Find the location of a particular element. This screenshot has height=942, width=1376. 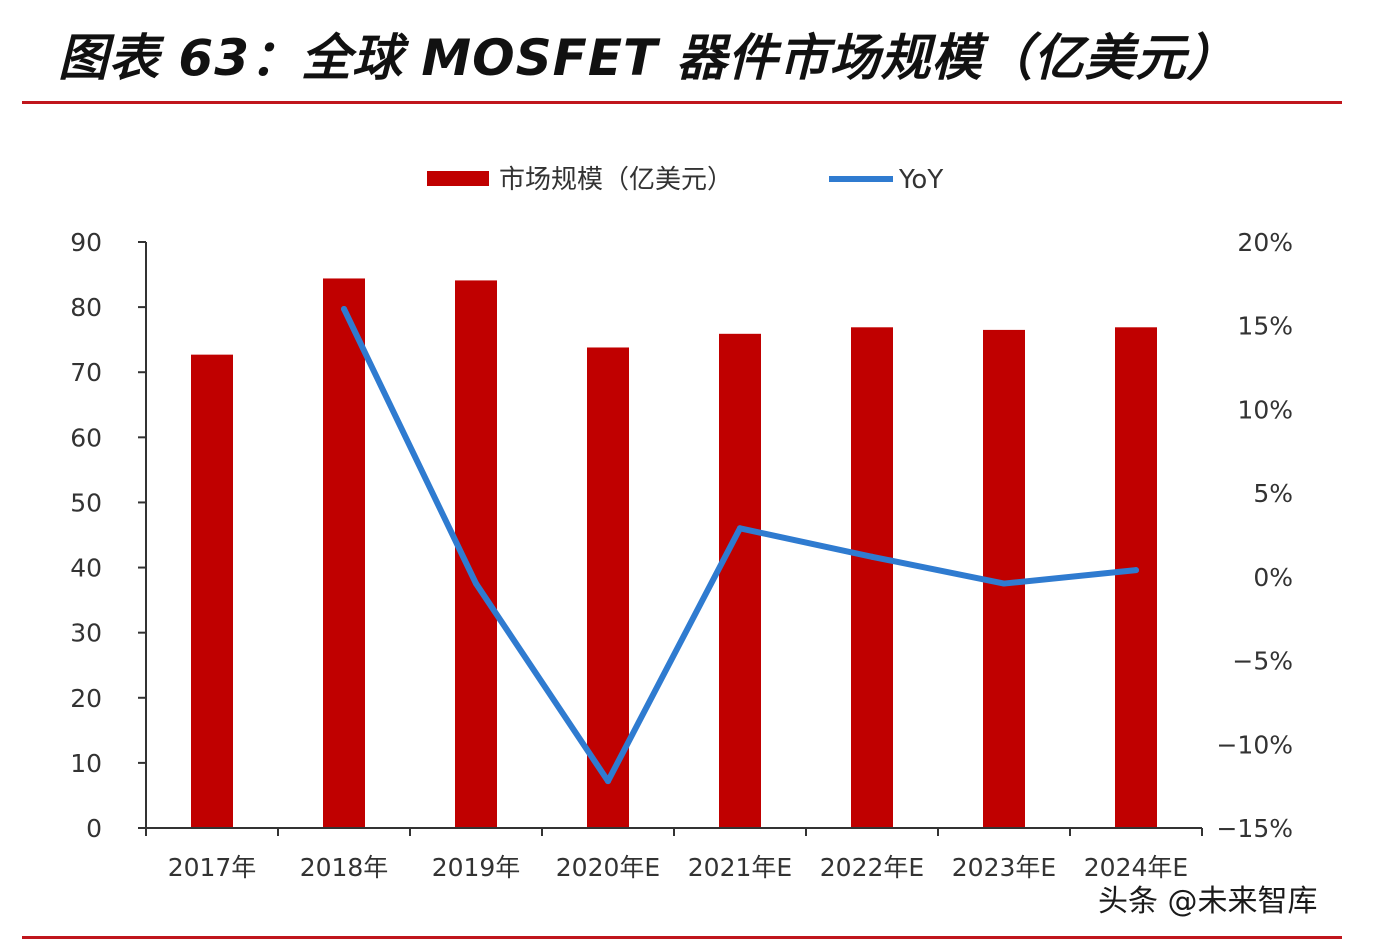

header-divider is located at coordinates (682, 102).